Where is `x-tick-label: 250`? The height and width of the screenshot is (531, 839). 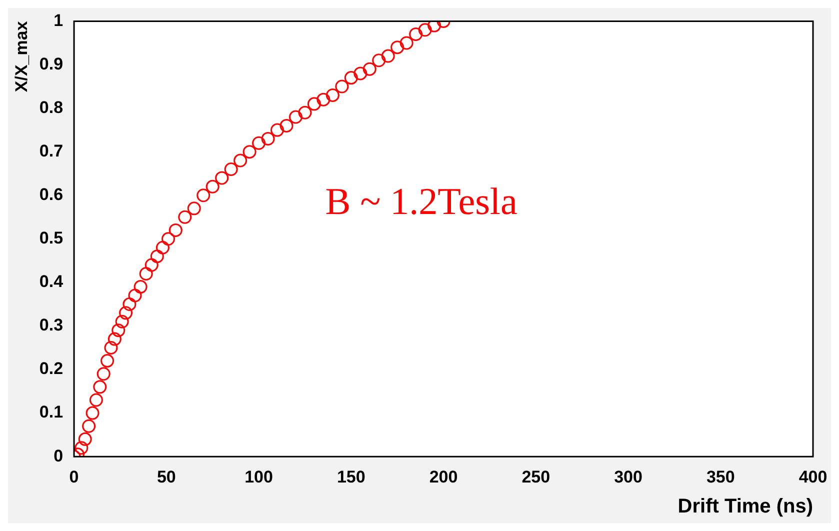
x-tick-label: 250 is located at coordinates (536, 476).